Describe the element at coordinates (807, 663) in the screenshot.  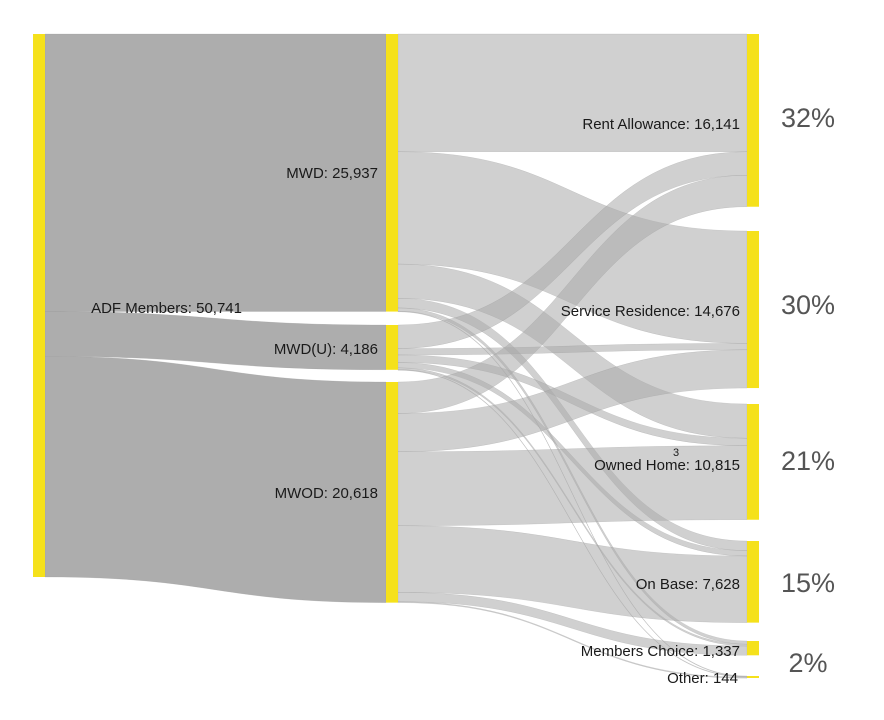
I see `percent-choice: 2%` at that location.